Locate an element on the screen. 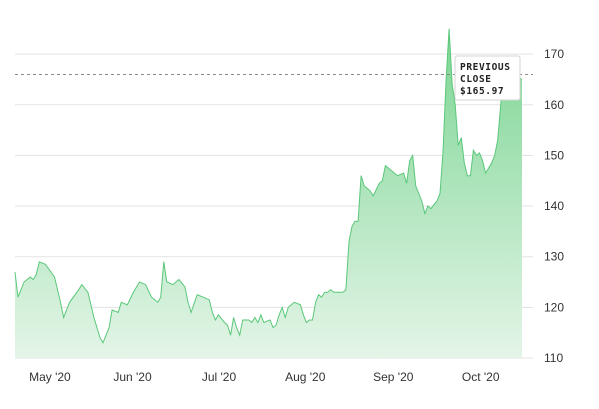 The width and height of the screenshot is (599, 409). tooltip-box is located at coordinates (487, 78).